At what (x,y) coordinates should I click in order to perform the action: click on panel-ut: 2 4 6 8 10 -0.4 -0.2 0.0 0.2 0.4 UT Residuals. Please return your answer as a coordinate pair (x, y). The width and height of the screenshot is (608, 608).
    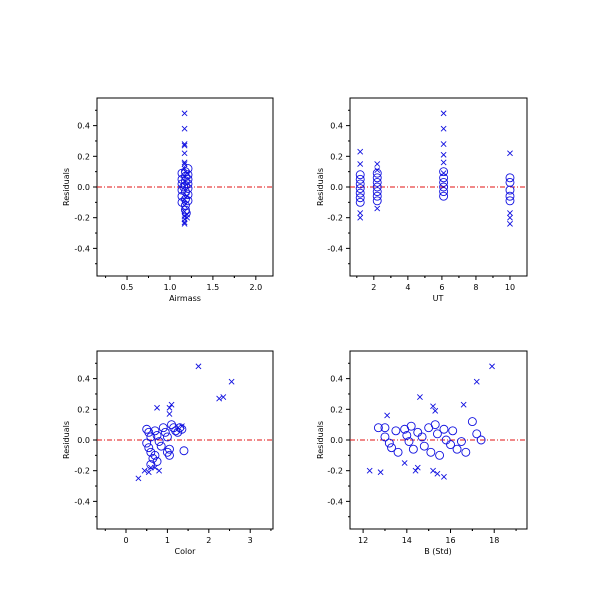
    Looking at the image, I should click on (422, 200).